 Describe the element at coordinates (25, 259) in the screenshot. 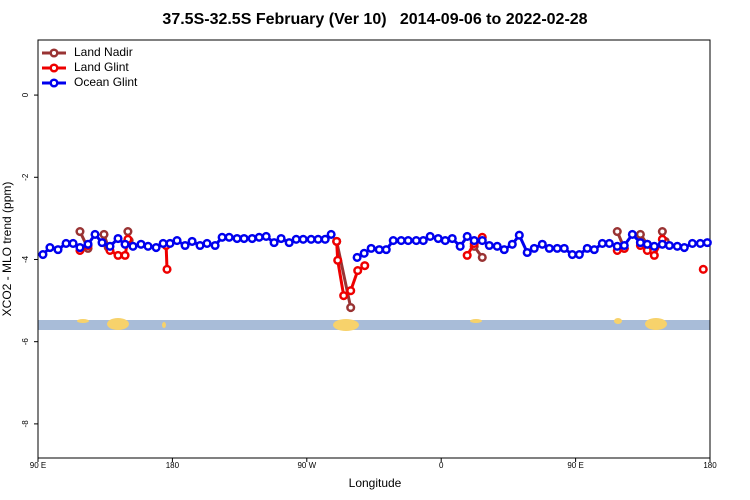

I see `y-tick-label: -4` at that location.